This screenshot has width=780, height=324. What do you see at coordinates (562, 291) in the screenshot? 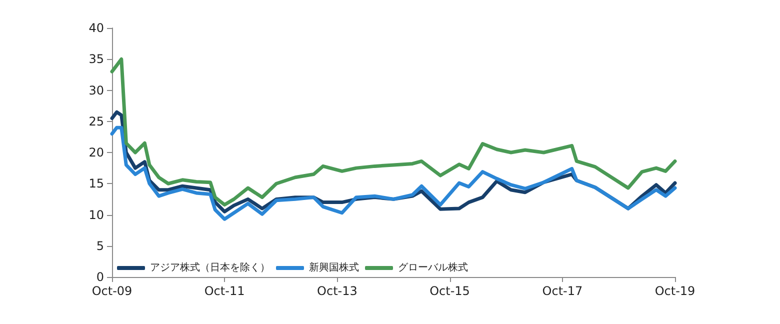
I see `x-tick-label: Oct-17` at bounding box center [562, 291].